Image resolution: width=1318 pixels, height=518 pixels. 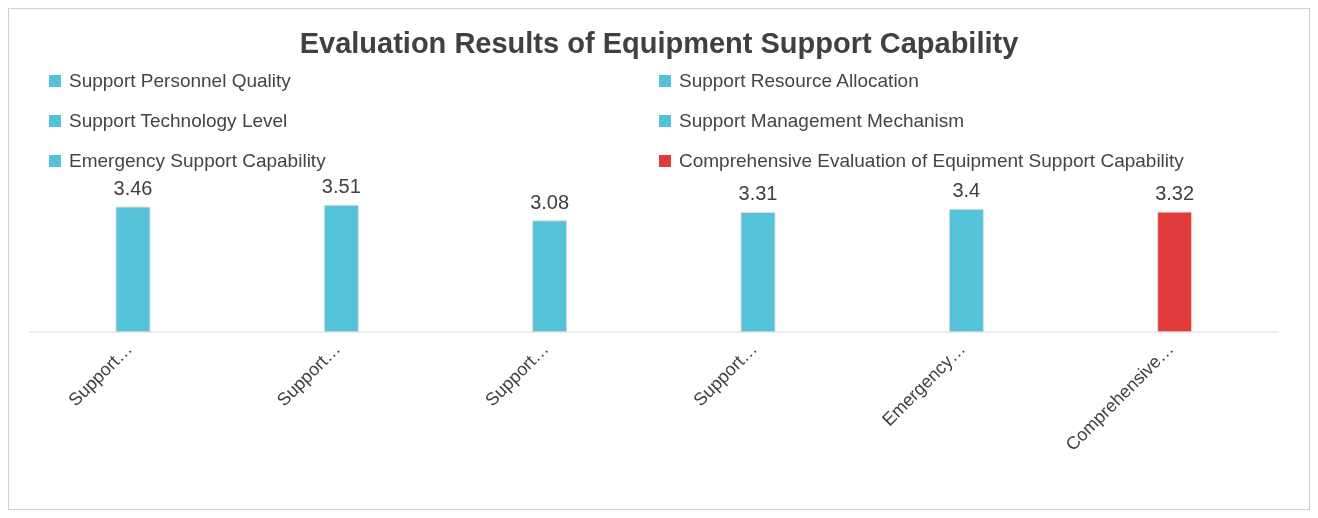 What do you see at coordinates (197, 161) in the screenshot?
I see `legend-label: Emergency Support Capability` at bounding box center [197, 161].